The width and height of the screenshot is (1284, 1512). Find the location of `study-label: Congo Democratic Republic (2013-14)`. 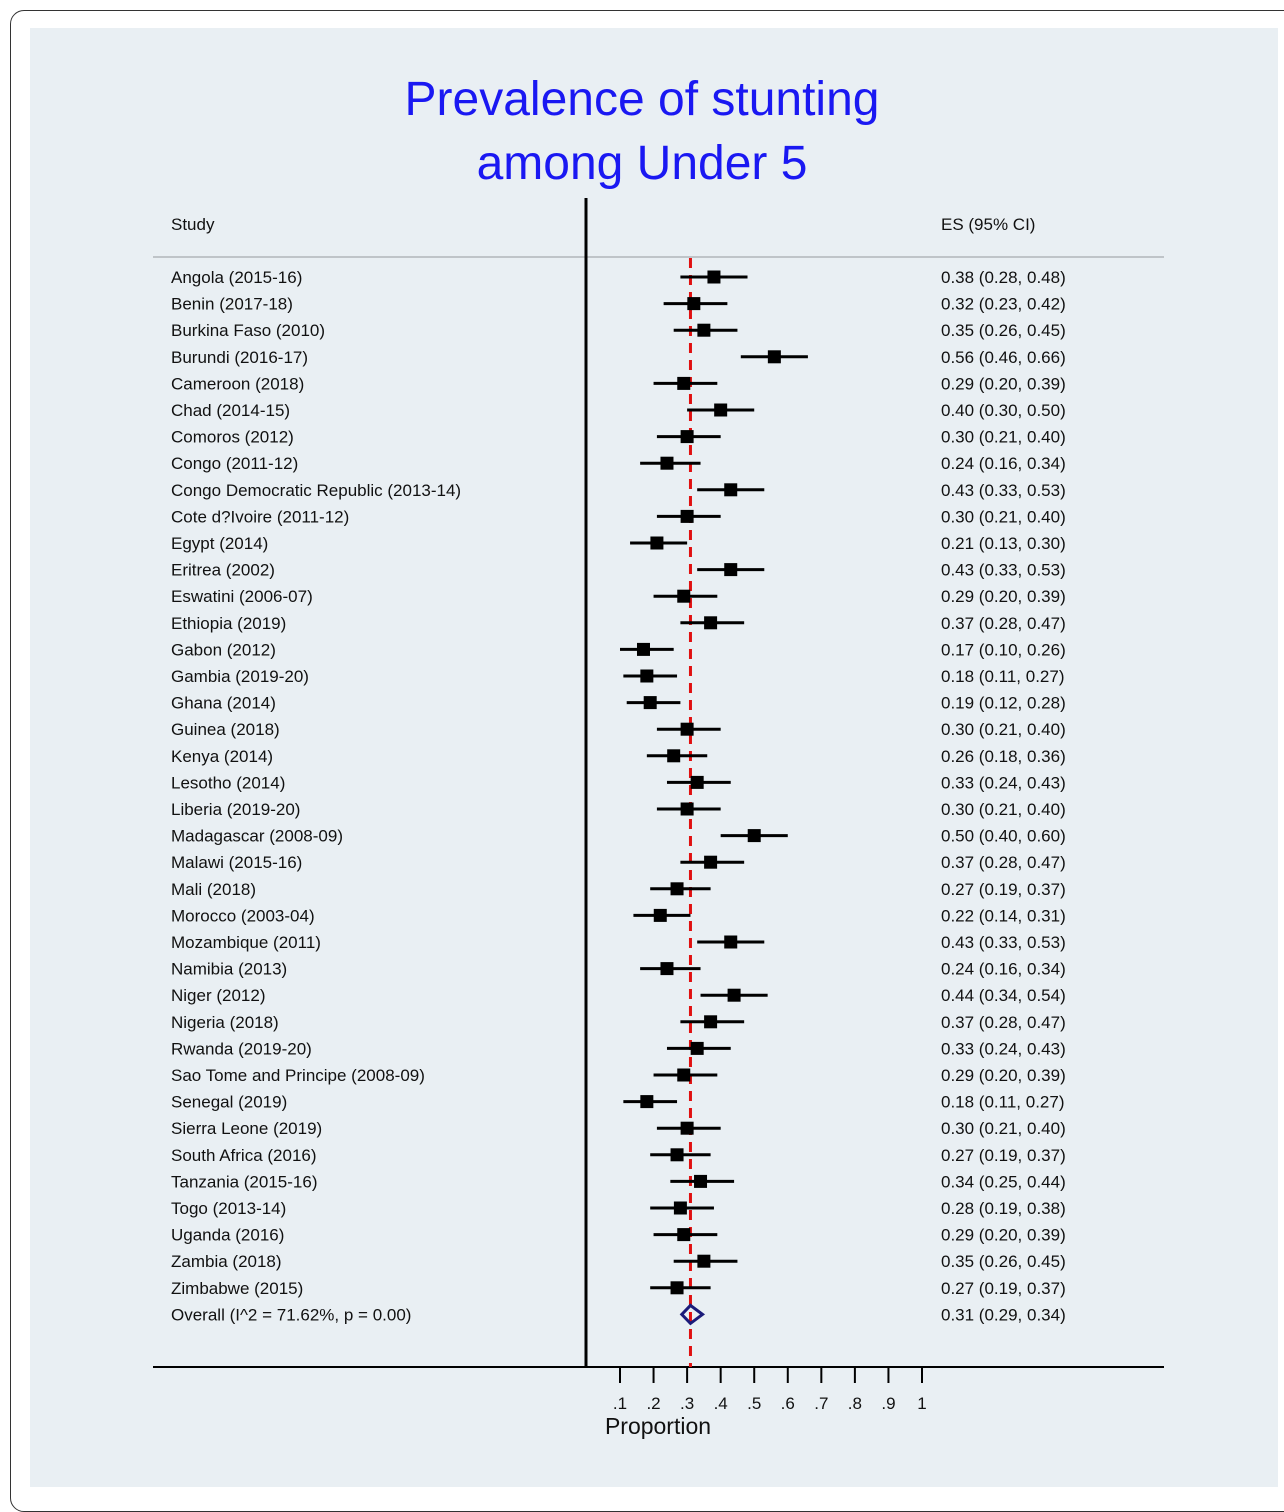

study-label: Congo Democratic Republic (2013-14) is located at coordinates (316, 490).